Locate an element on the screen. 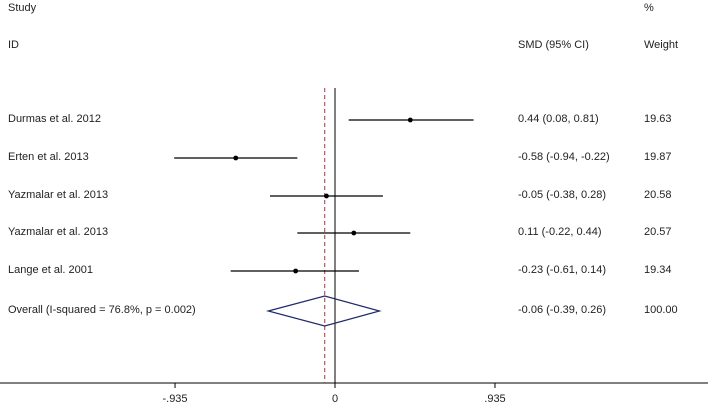 The image size is (708, 407). effect-header: SMD (95% CI) is located at coordinates (553, 45).